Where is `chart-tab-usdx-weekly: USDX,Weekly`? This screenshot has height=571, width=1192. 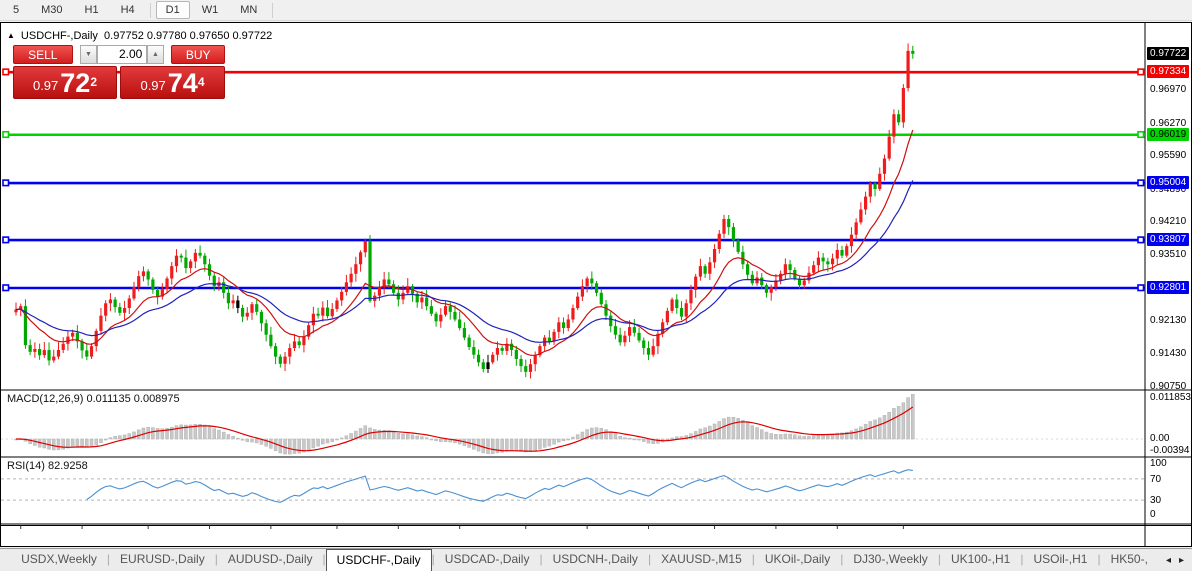
chart-tab-usdx-weekly: USDX,Weekly is located at coordinates (59, 559).